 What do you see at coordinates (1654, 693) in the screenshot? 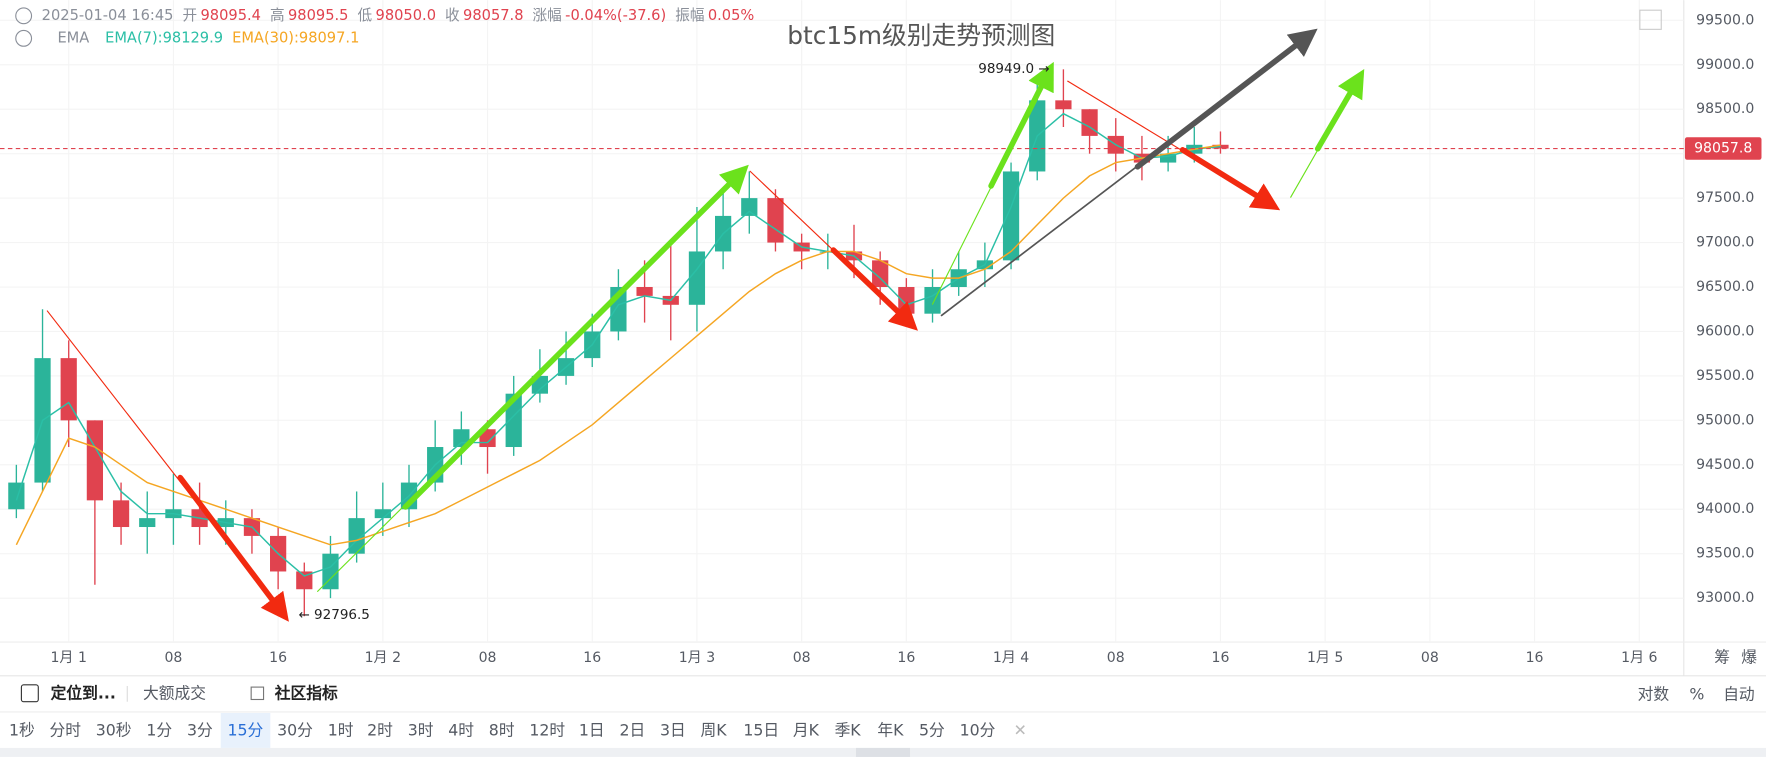
I see `log-toggle: 对数` at bounding box center [1654, 693].